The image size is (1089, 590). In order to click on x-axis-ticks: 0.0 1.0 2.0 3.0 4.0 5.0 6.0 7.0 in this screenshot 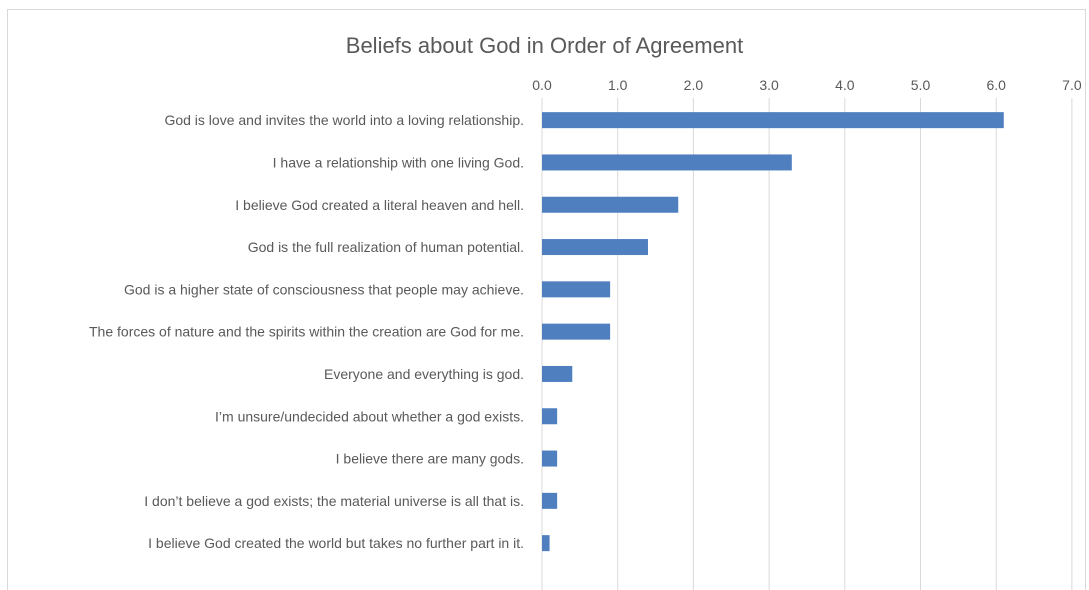, I will do `click(807, 85)`.